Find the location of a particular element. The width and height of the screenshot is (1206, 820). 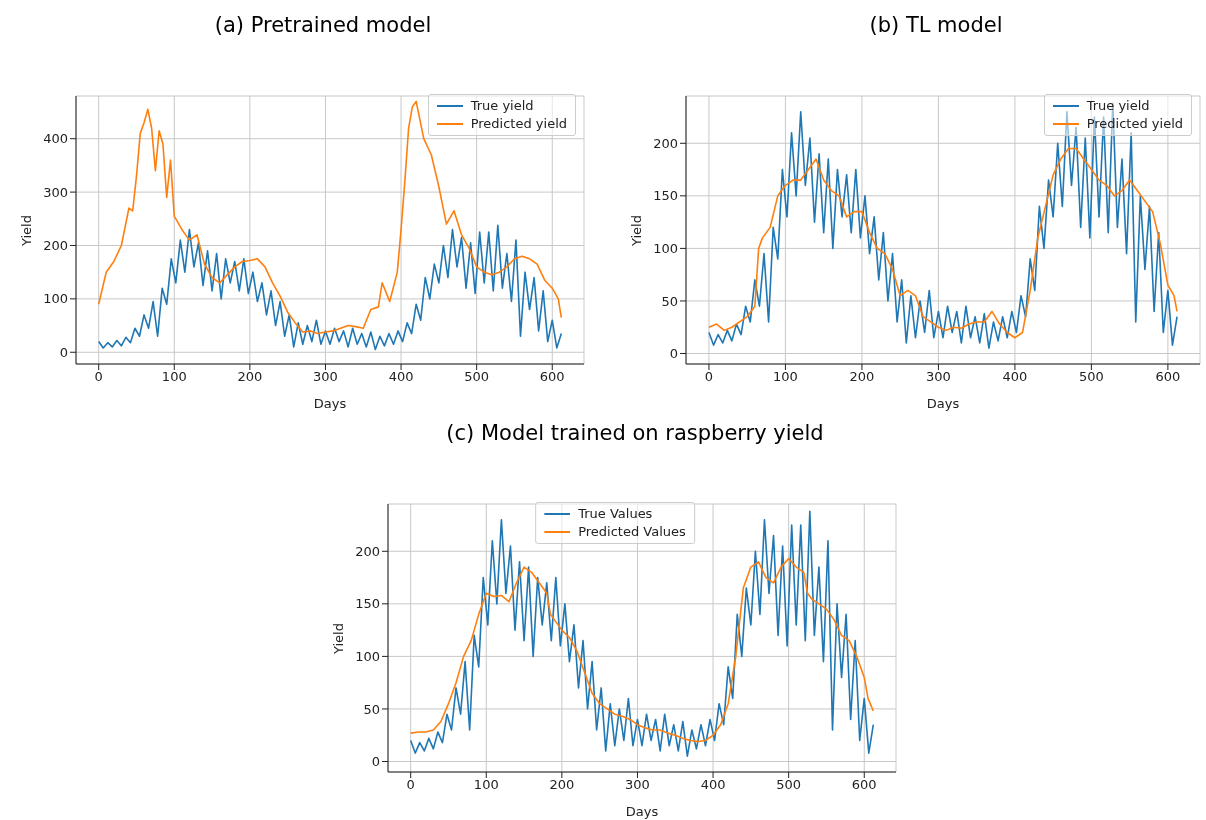

chart-title: (c) Model trained on raspberry yield is located at coordinates (635, 433).